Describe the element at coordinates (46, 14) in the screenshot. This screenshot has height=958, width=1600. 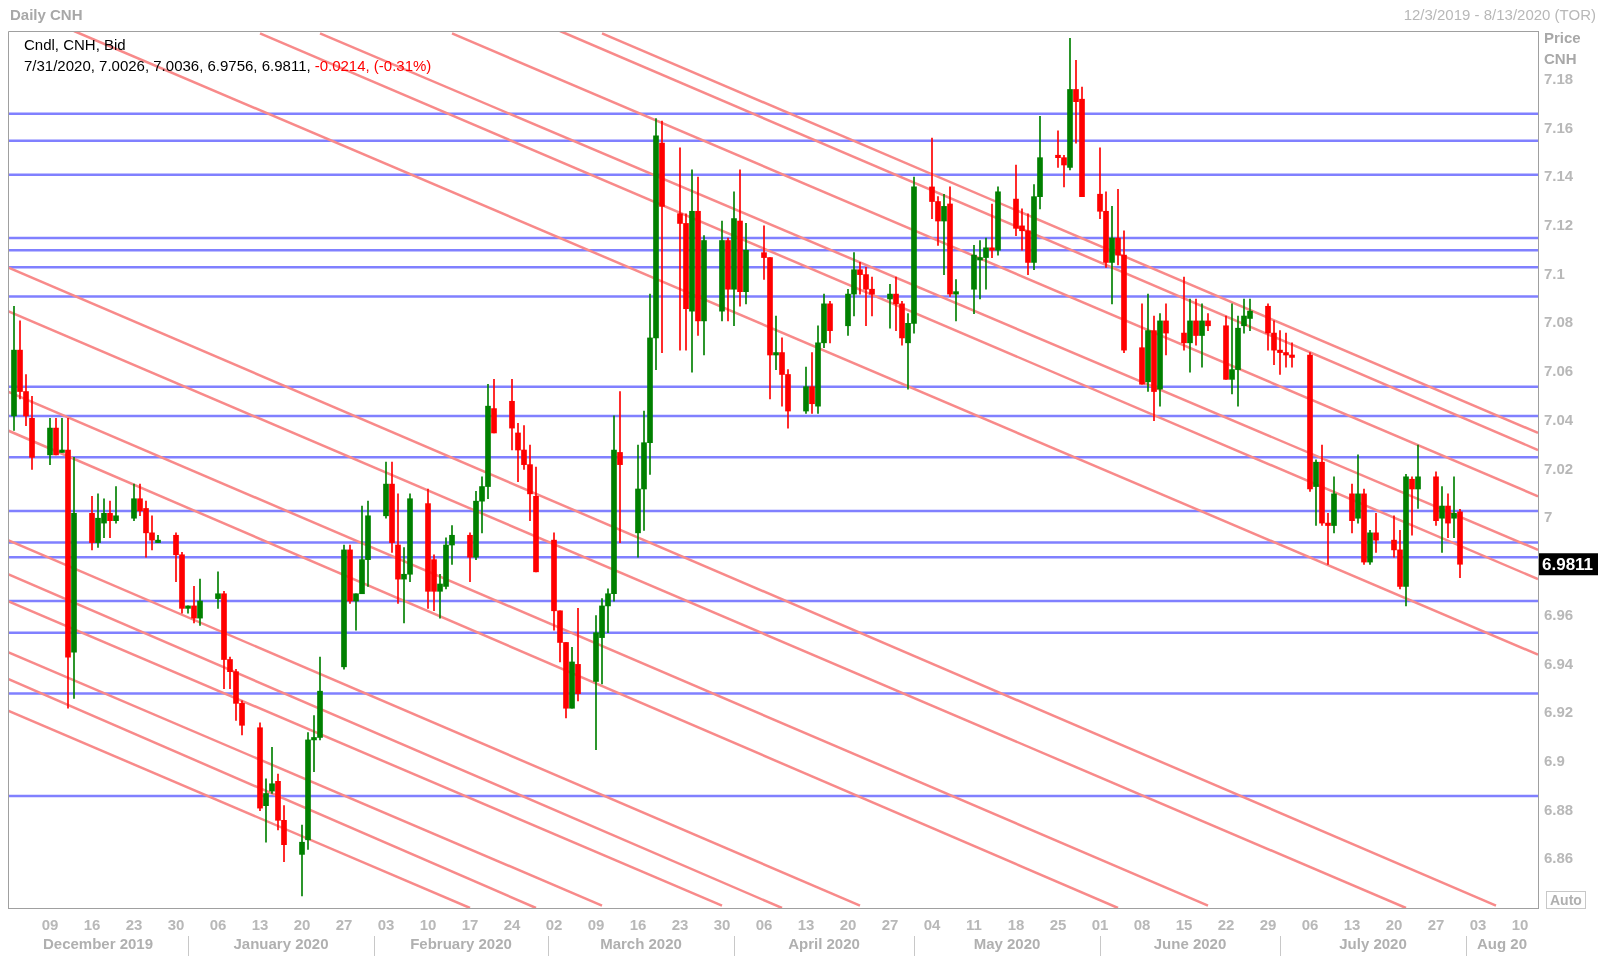
I see `chart-title: Daily CNH` at that location.